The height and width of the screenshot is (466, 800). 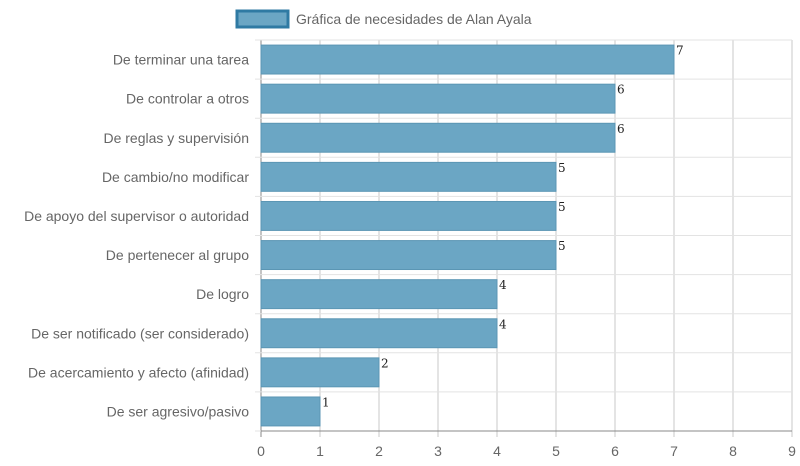 What do you see at coordinates (178, 411) in the screenshot?
I see `category-label: De ser agresivo/pasivo` at bounding box center [178, 411].